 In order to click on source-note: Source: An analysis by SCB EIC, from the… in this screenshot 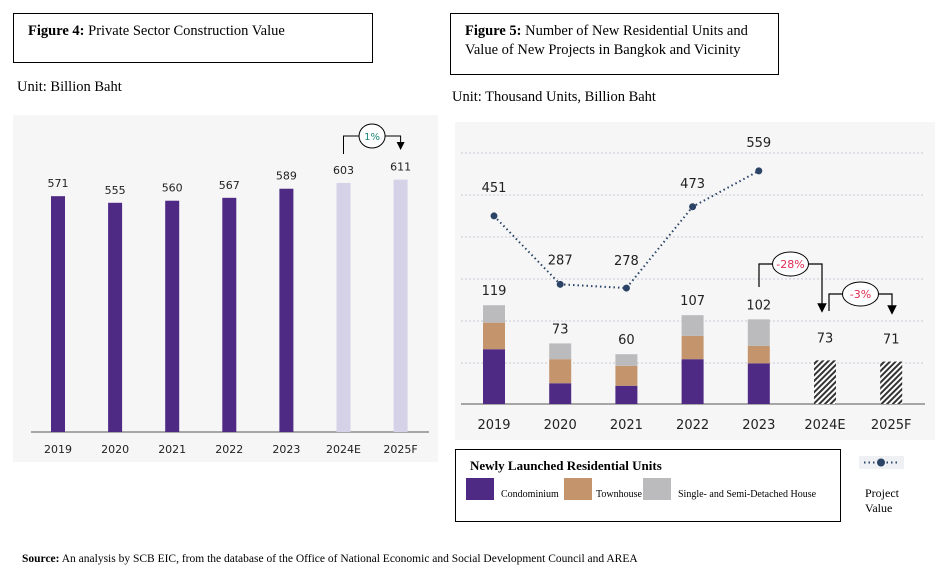, I will do `click(330, 559)`.